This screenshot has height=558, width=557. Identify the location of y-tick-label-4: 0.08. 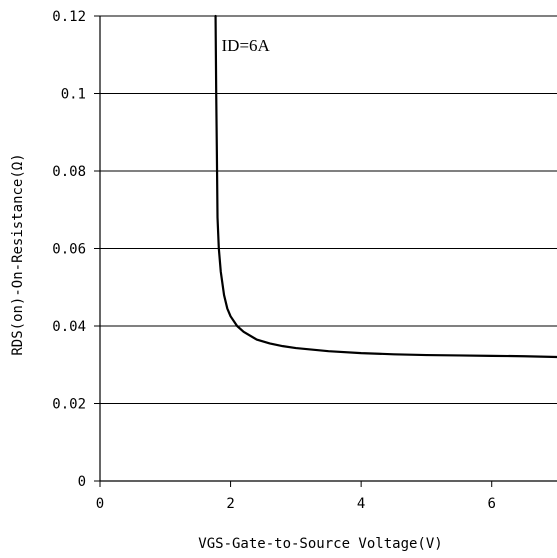
(69, 172).